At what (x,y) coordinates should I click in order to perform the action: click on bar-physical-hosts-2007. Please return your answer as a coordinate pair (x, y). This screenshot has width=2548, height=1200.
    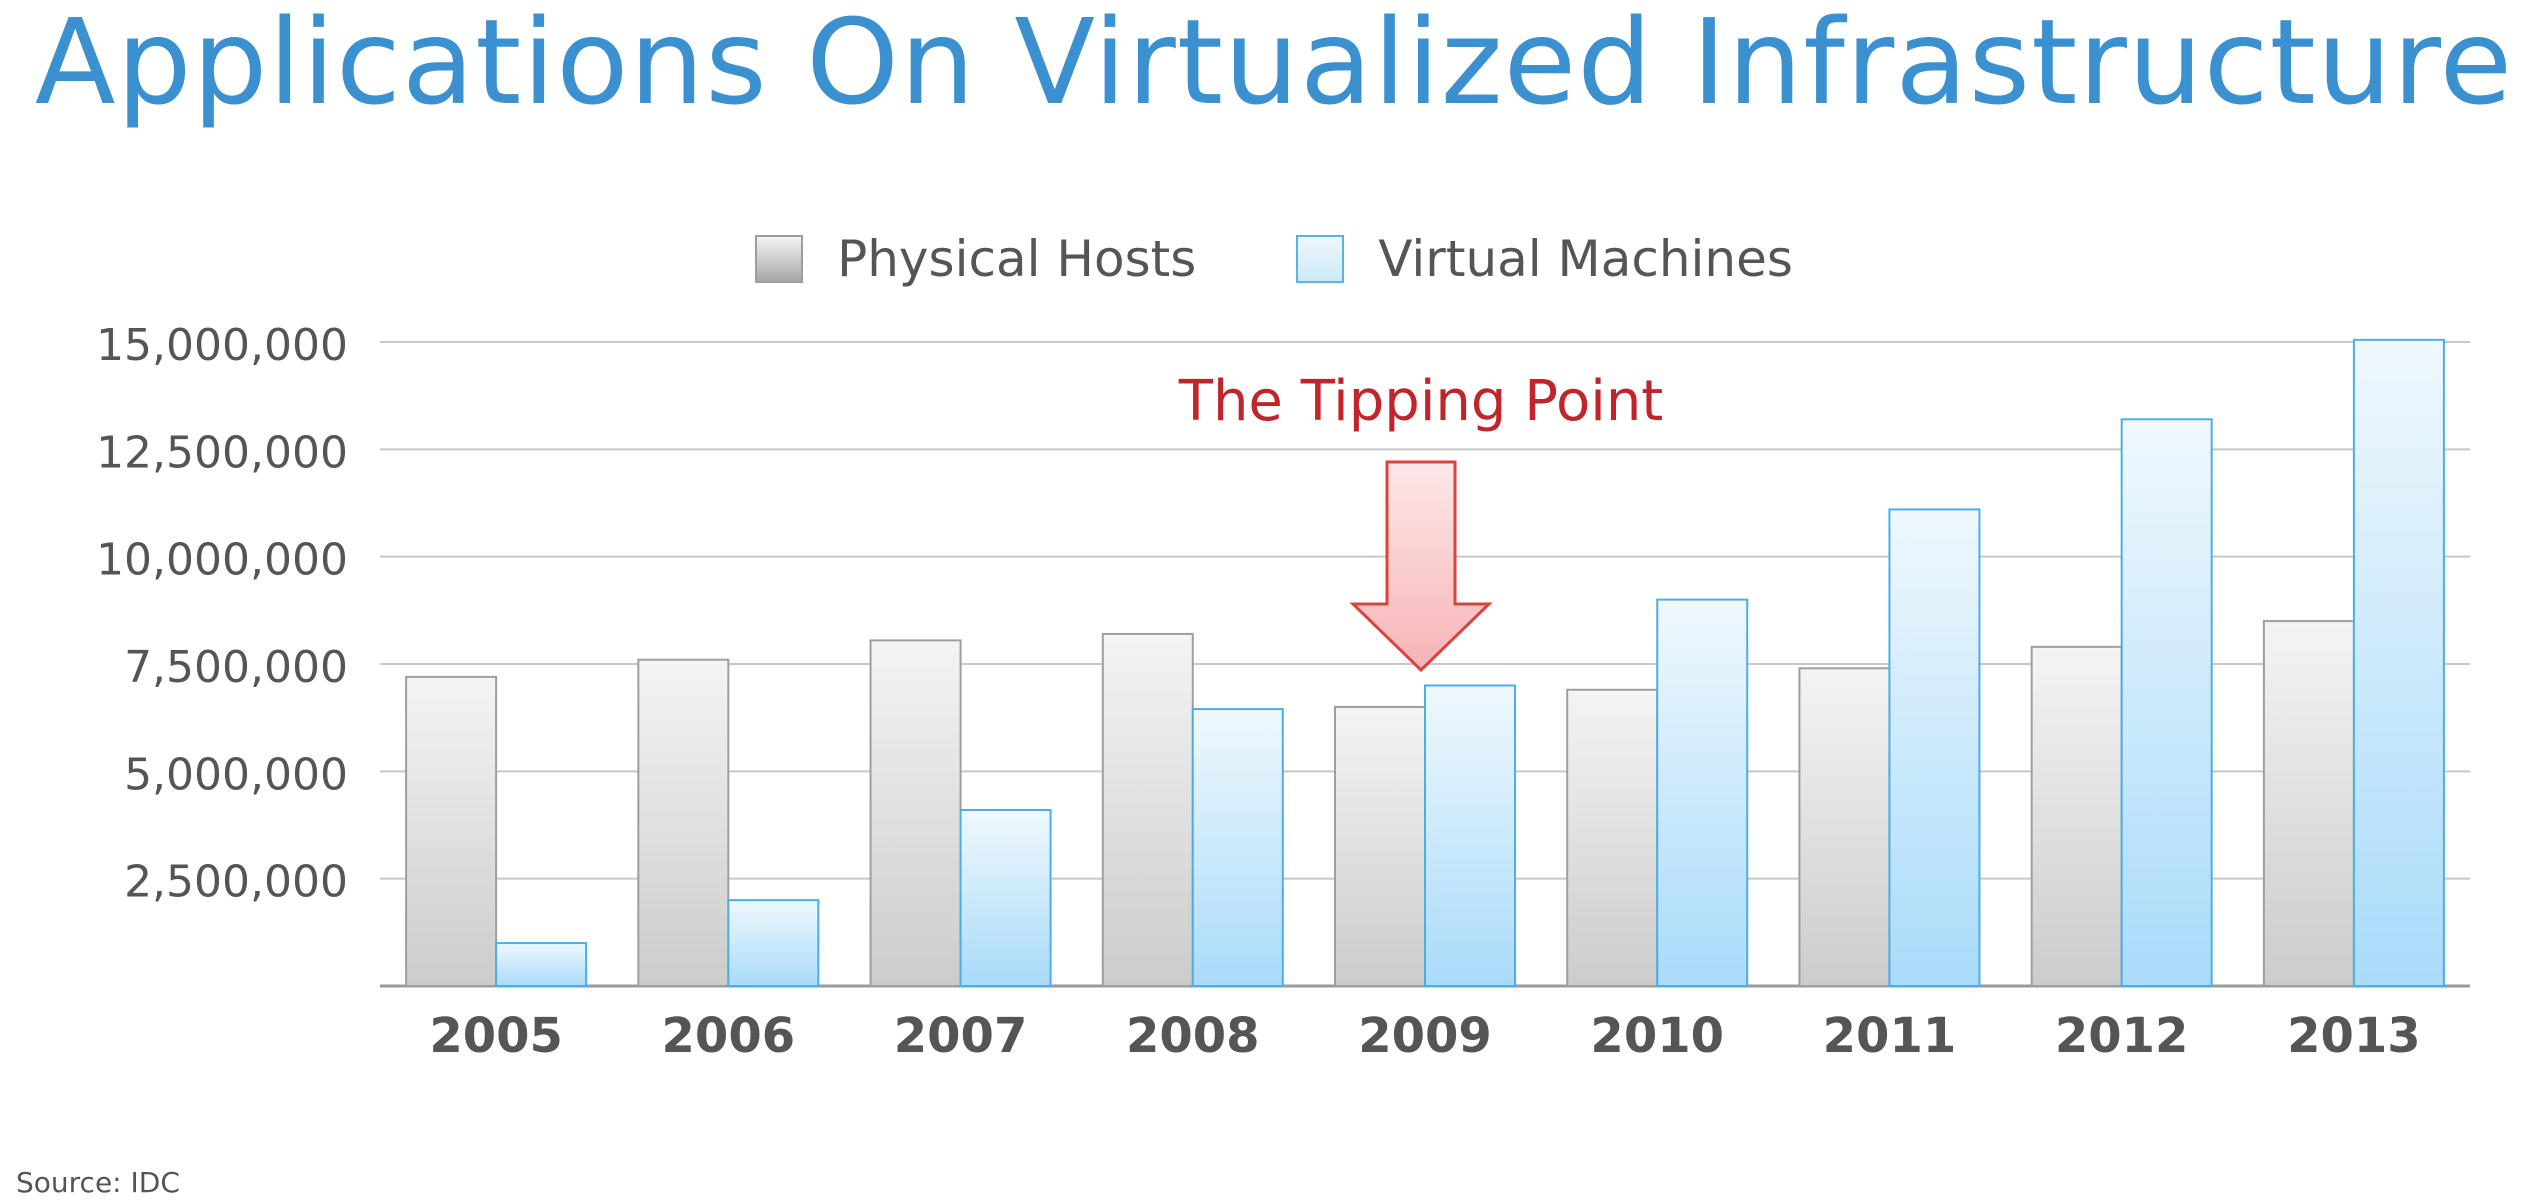
    Looking at the image, I should click on (915, 813).